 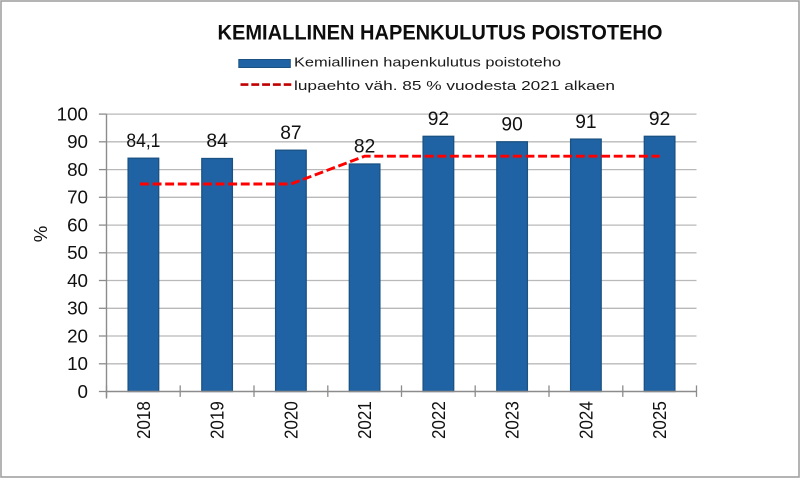 I want to click on svg-text: 2019, so click(x=217, y=420).